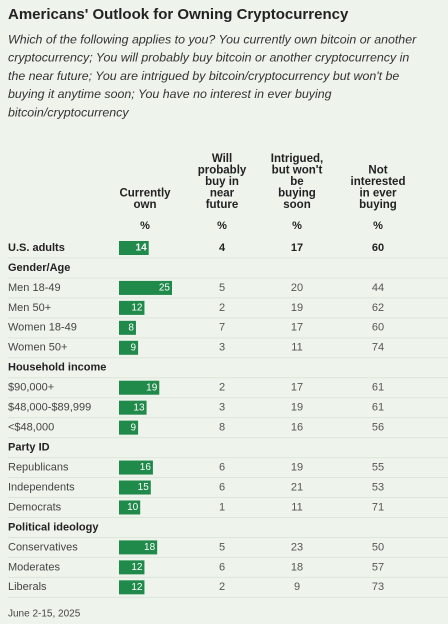 Image resolution: width=448 pixels, height=624 pixels. I want to click on row-label: Independents, so click(41, 487).